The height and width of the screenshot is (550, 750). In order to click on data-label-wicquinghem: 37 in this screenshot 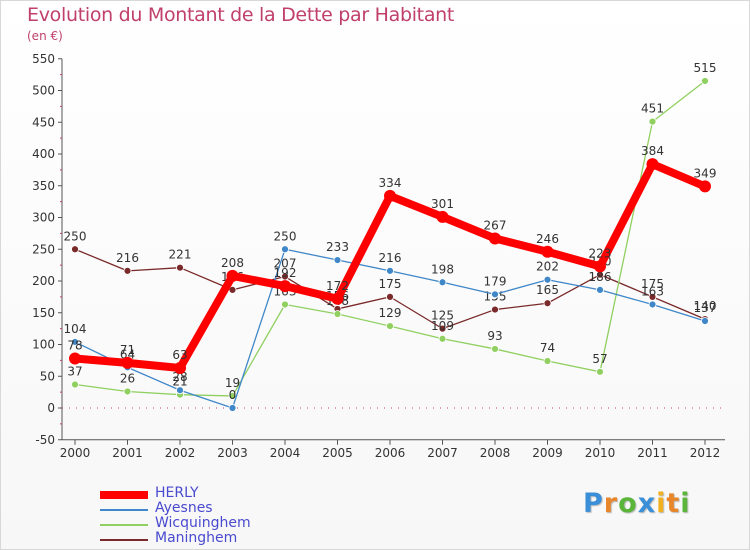, I will do `click(74, 372)`.